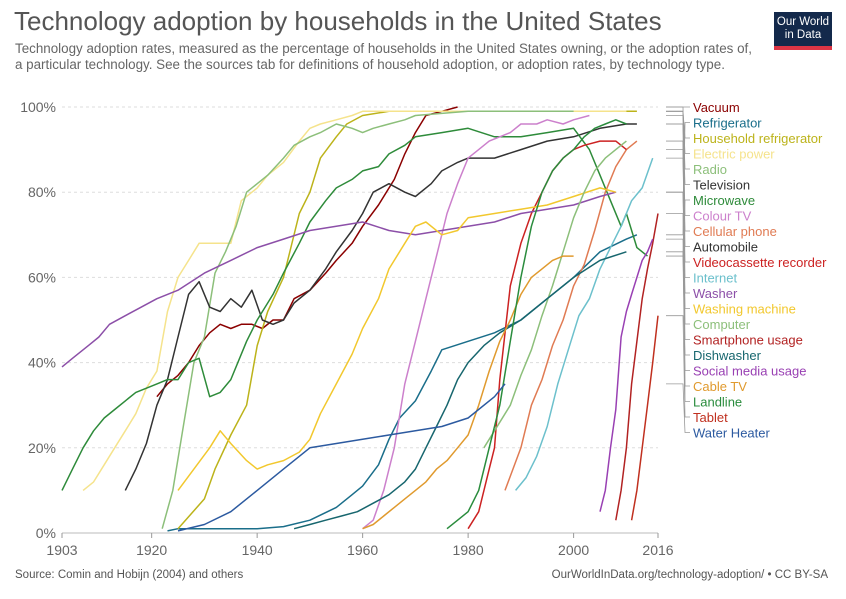 The height and width of the screenshot is (599, 846). I want to click on y-tick-label: 20%, so click(42, 448).